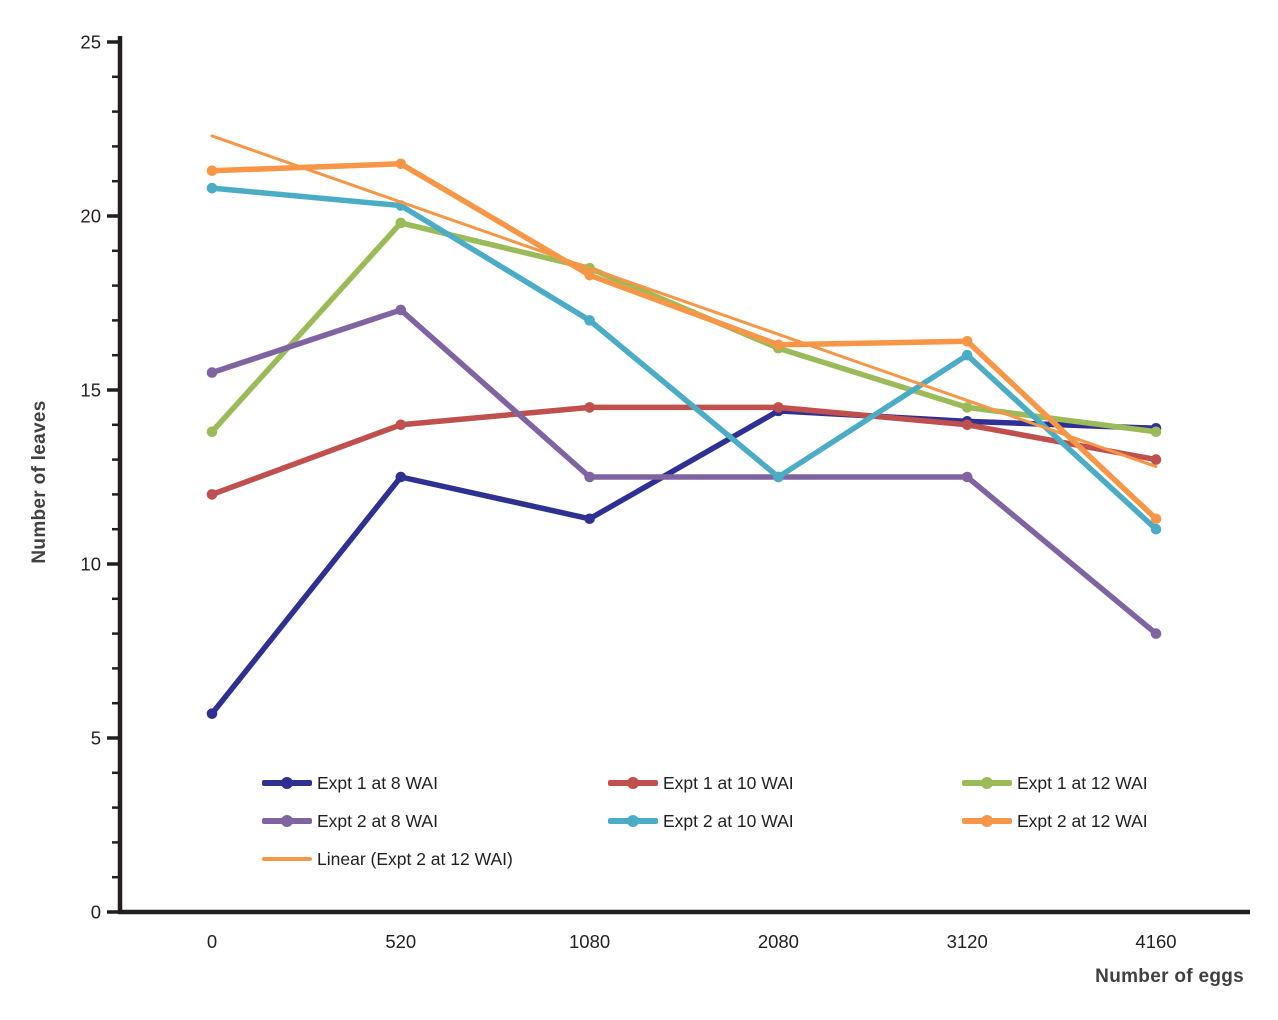 This screenshot has width=1278, height=1020. Describe the element at coordinates (96, 912) in the screenshot. I see `y-tick-label: 0` at that location.